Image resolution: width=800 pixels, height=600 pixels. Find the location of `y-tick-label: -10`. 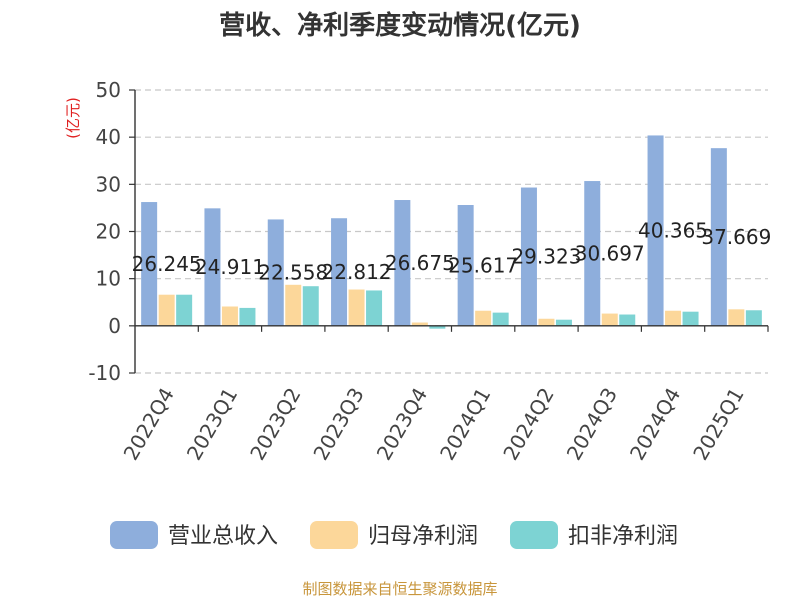

y-tick-label: -10 is located at coordinates (104, 373).